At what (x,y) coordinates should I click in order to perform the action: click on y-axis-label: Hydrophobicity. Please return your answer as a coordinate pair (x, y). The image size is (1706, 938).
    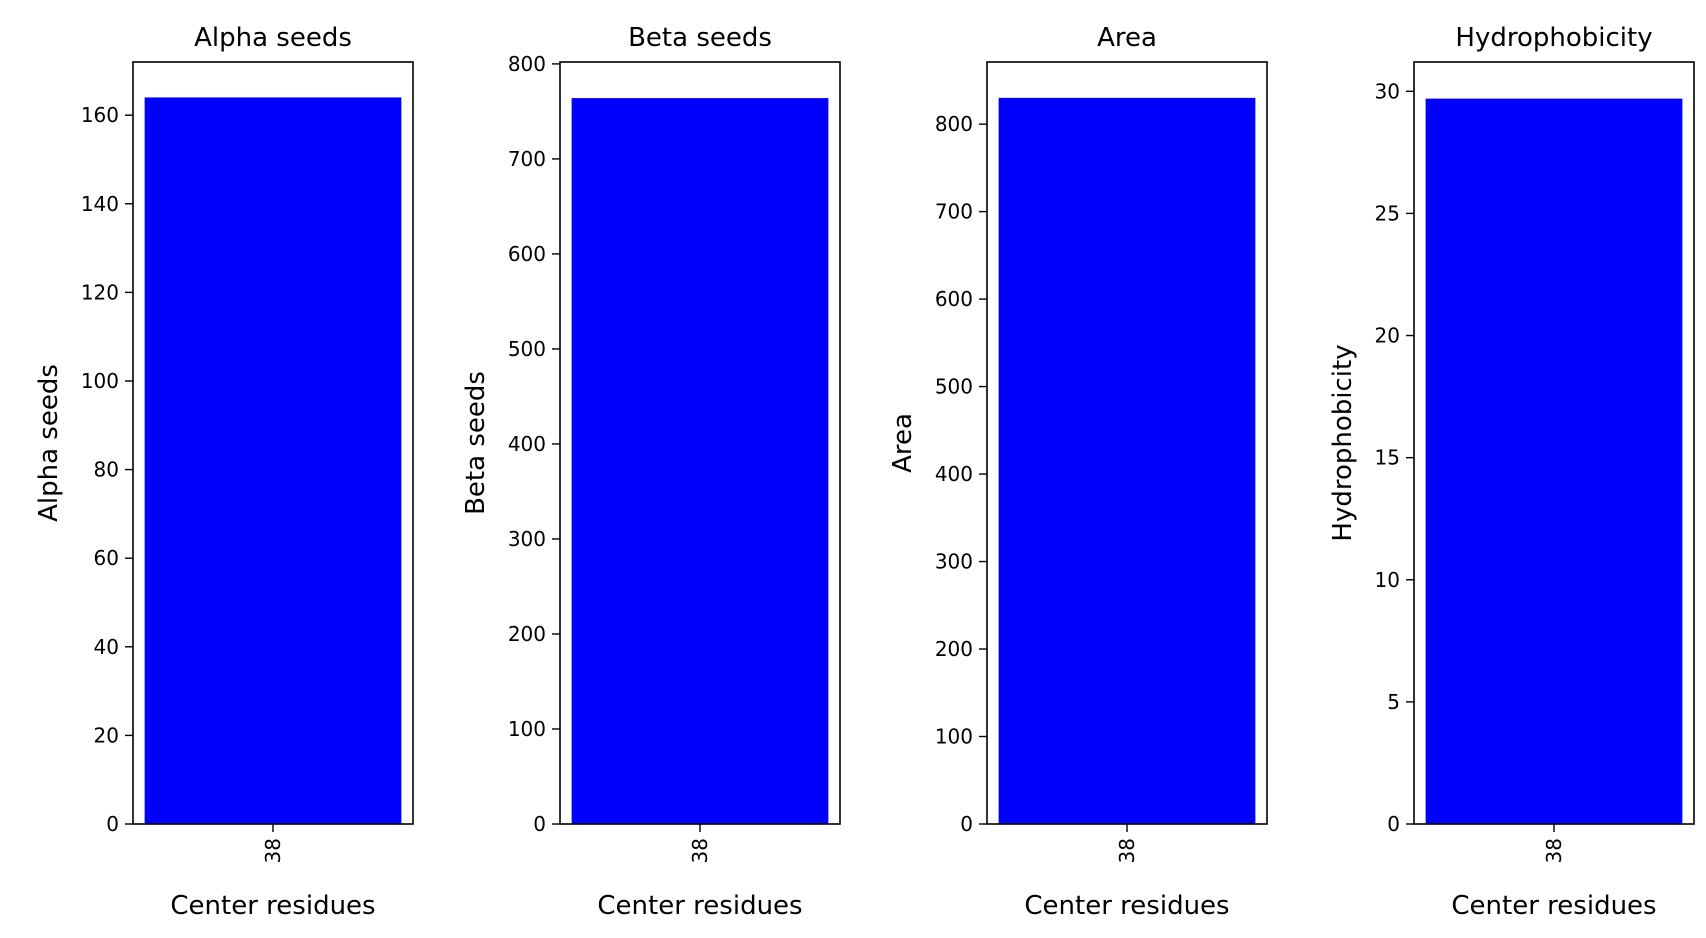
    Looking at the image, I should click on (1343, 442).